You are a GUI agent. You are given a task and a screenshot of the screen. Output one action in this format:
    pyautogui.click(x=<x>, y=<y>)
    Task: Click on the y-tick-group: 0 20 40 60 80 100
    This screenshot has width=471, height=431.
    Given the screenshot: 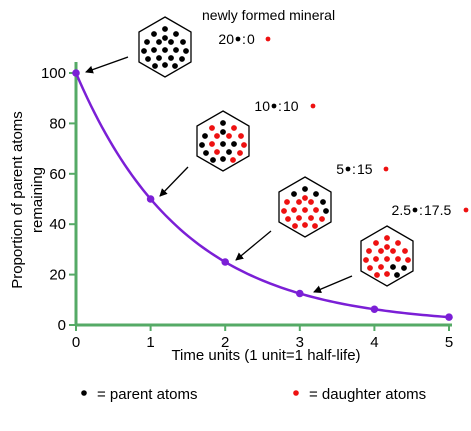 What is the action you would take?
    pyautogui.click(x=58, y=199)
    